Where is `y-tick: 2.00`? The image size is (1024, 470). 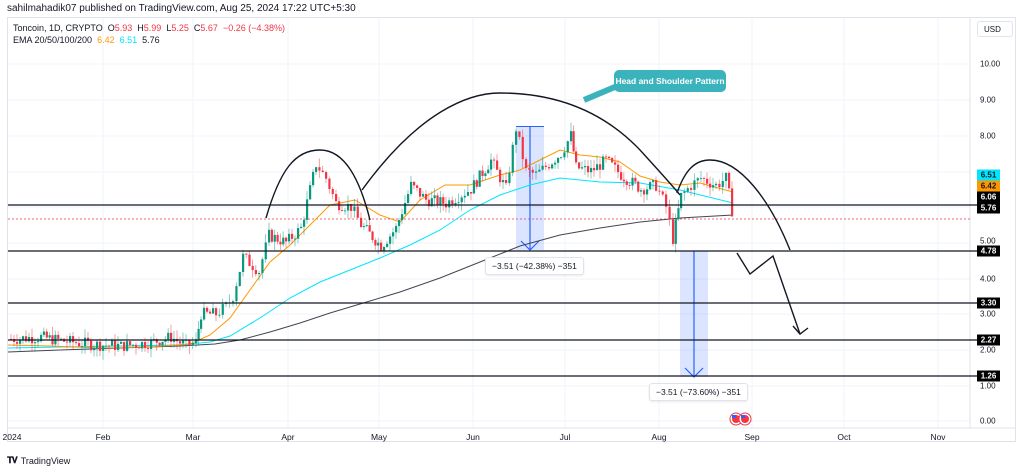
y-tick: 2.00 is located at coordinates (988, 350).